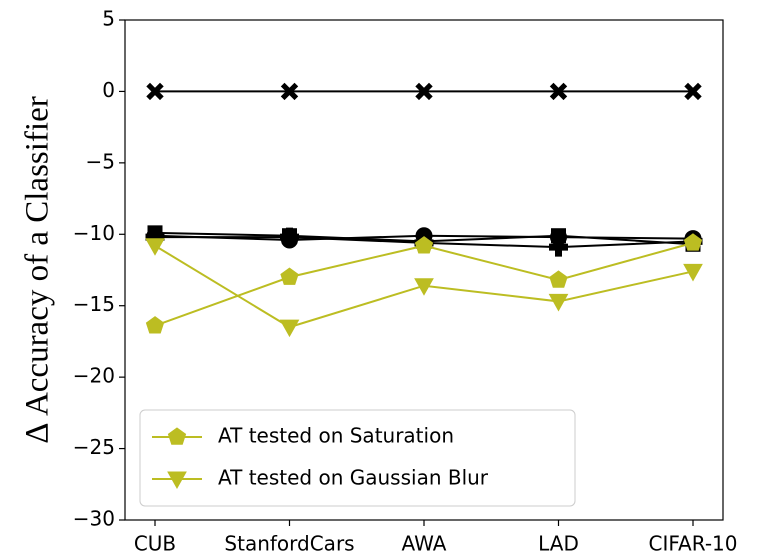  Describe the element at coordinates (155, 544) in the screenshot. I see `x-tick-label: CUB` at that location.